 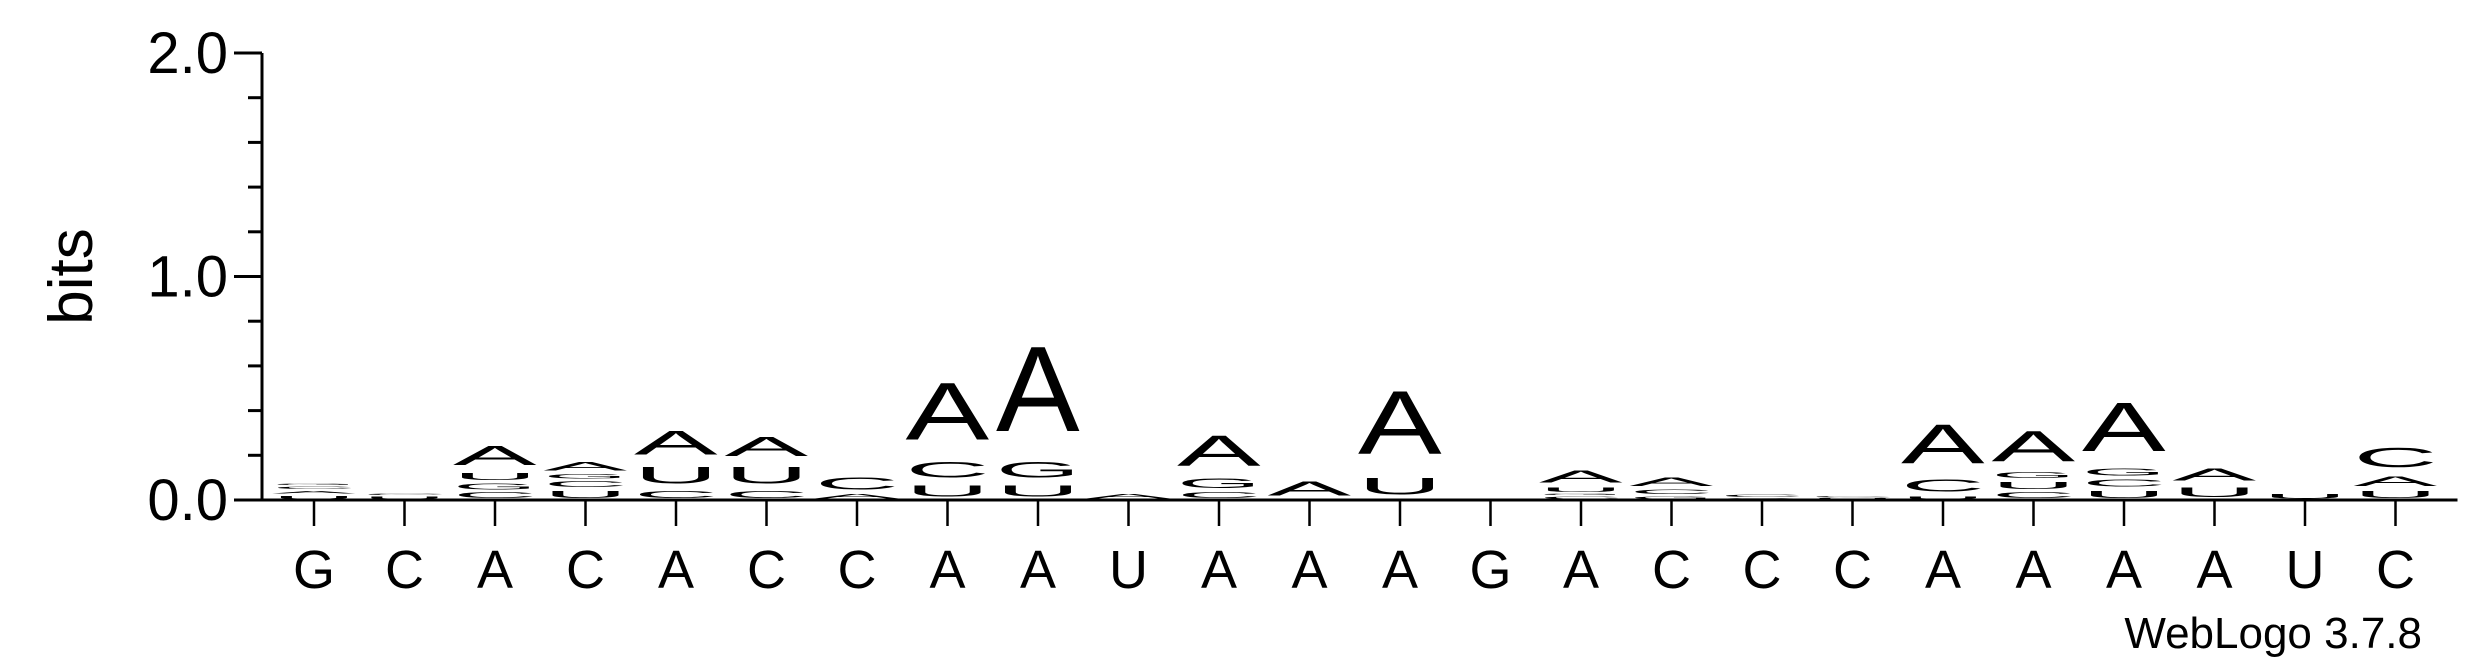 What do you see at coordinates (187, 53) in the screenshot?
I see `y-tick-label: 2.0` at bounding box center [187, 53].